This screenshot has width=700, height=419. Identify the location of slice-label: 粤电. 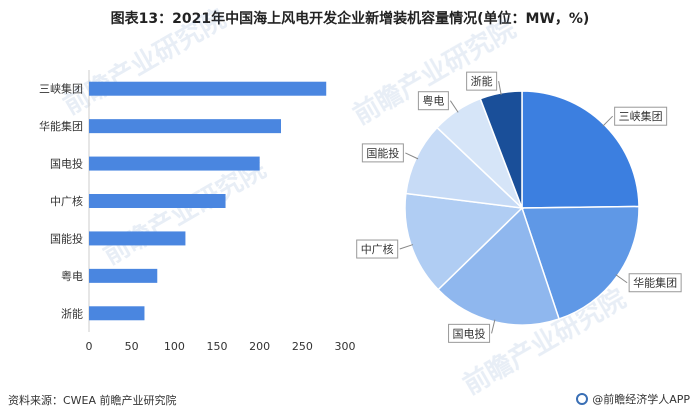
(433, 101).